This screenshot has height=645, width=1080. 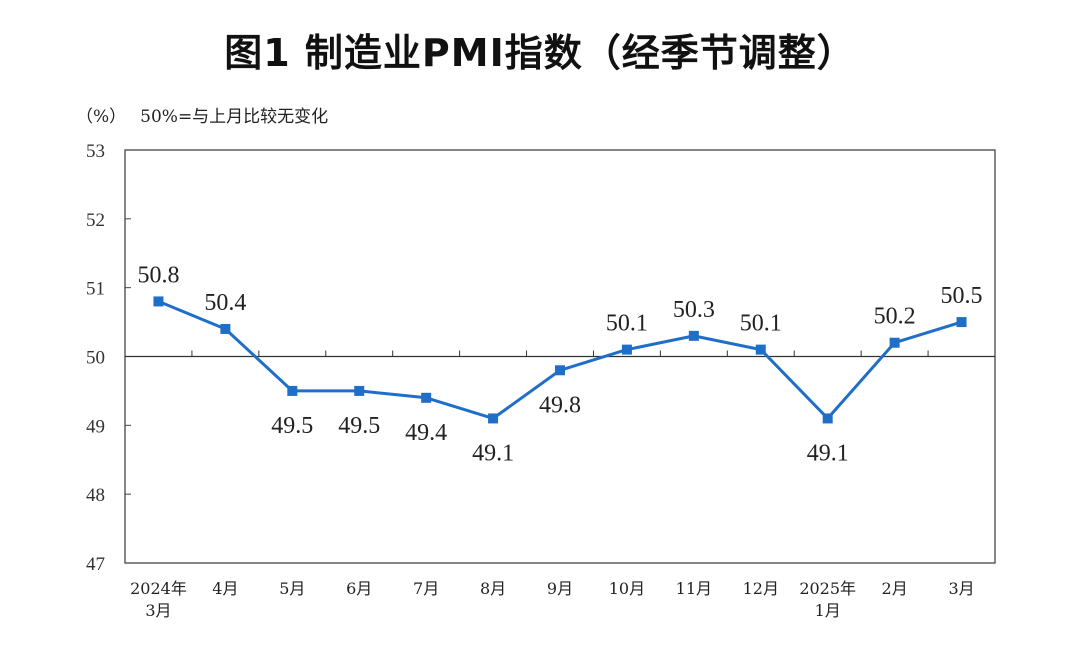 I want to click on y-tick-label: 50, so click(x=95, y=358).